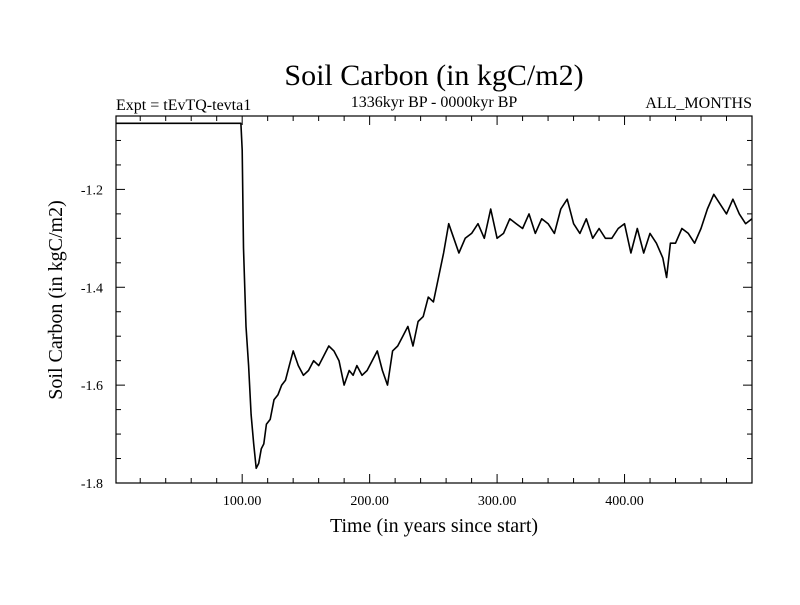 This screenshot has width=800, height=605. I want to click on y-tick-label: -1.6, so click(92, 386).